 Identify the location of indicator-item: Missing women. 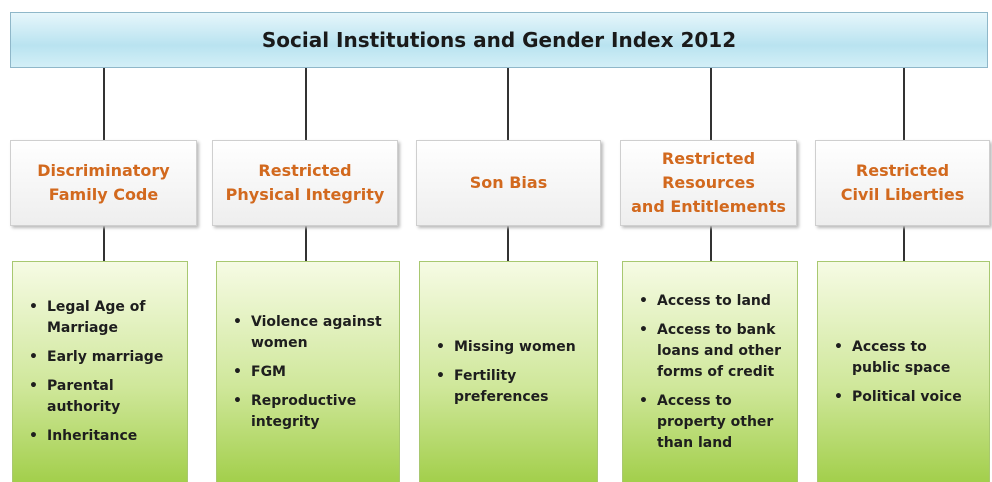
(509, 347).